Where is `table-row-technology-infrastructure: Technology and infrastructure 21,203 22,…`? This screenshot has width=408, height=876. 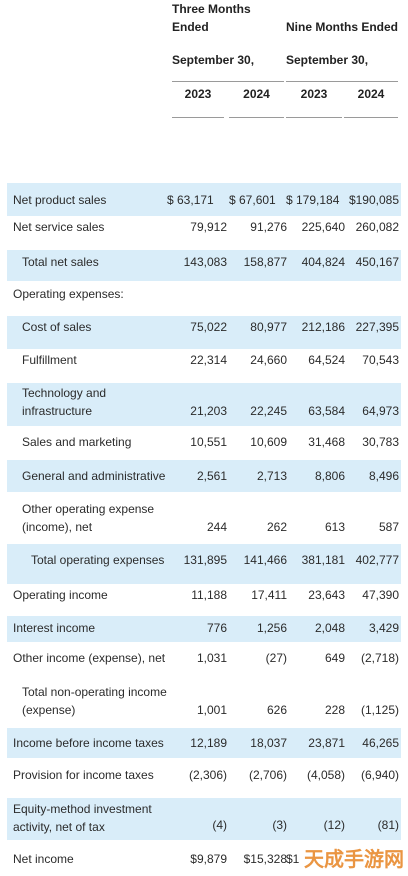
table-row-technology-infrastructure: Technology and infrastructure 21,203 22,… is located at coordinates (204, 404).